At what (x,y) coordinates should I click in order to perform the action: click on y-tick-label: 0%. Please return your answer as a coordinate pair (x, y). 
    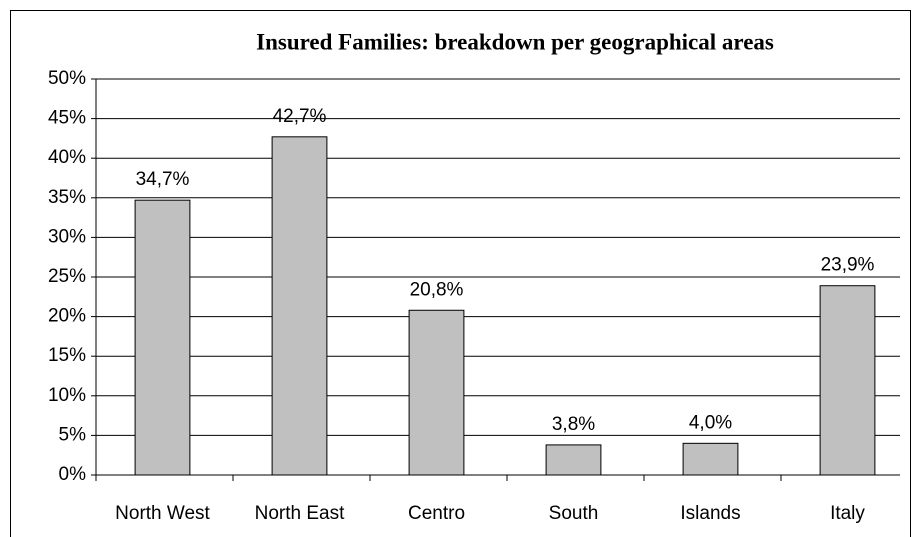
    Looking at the image, I should click on (73, 474).